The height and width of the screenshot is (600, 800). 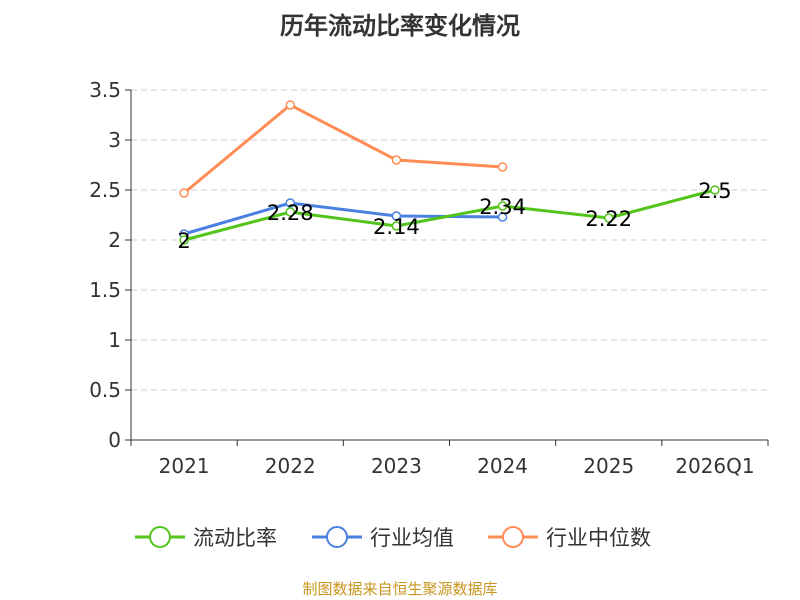 I want to click on y-tick-label: 2.5, so click(x=105, y=190).